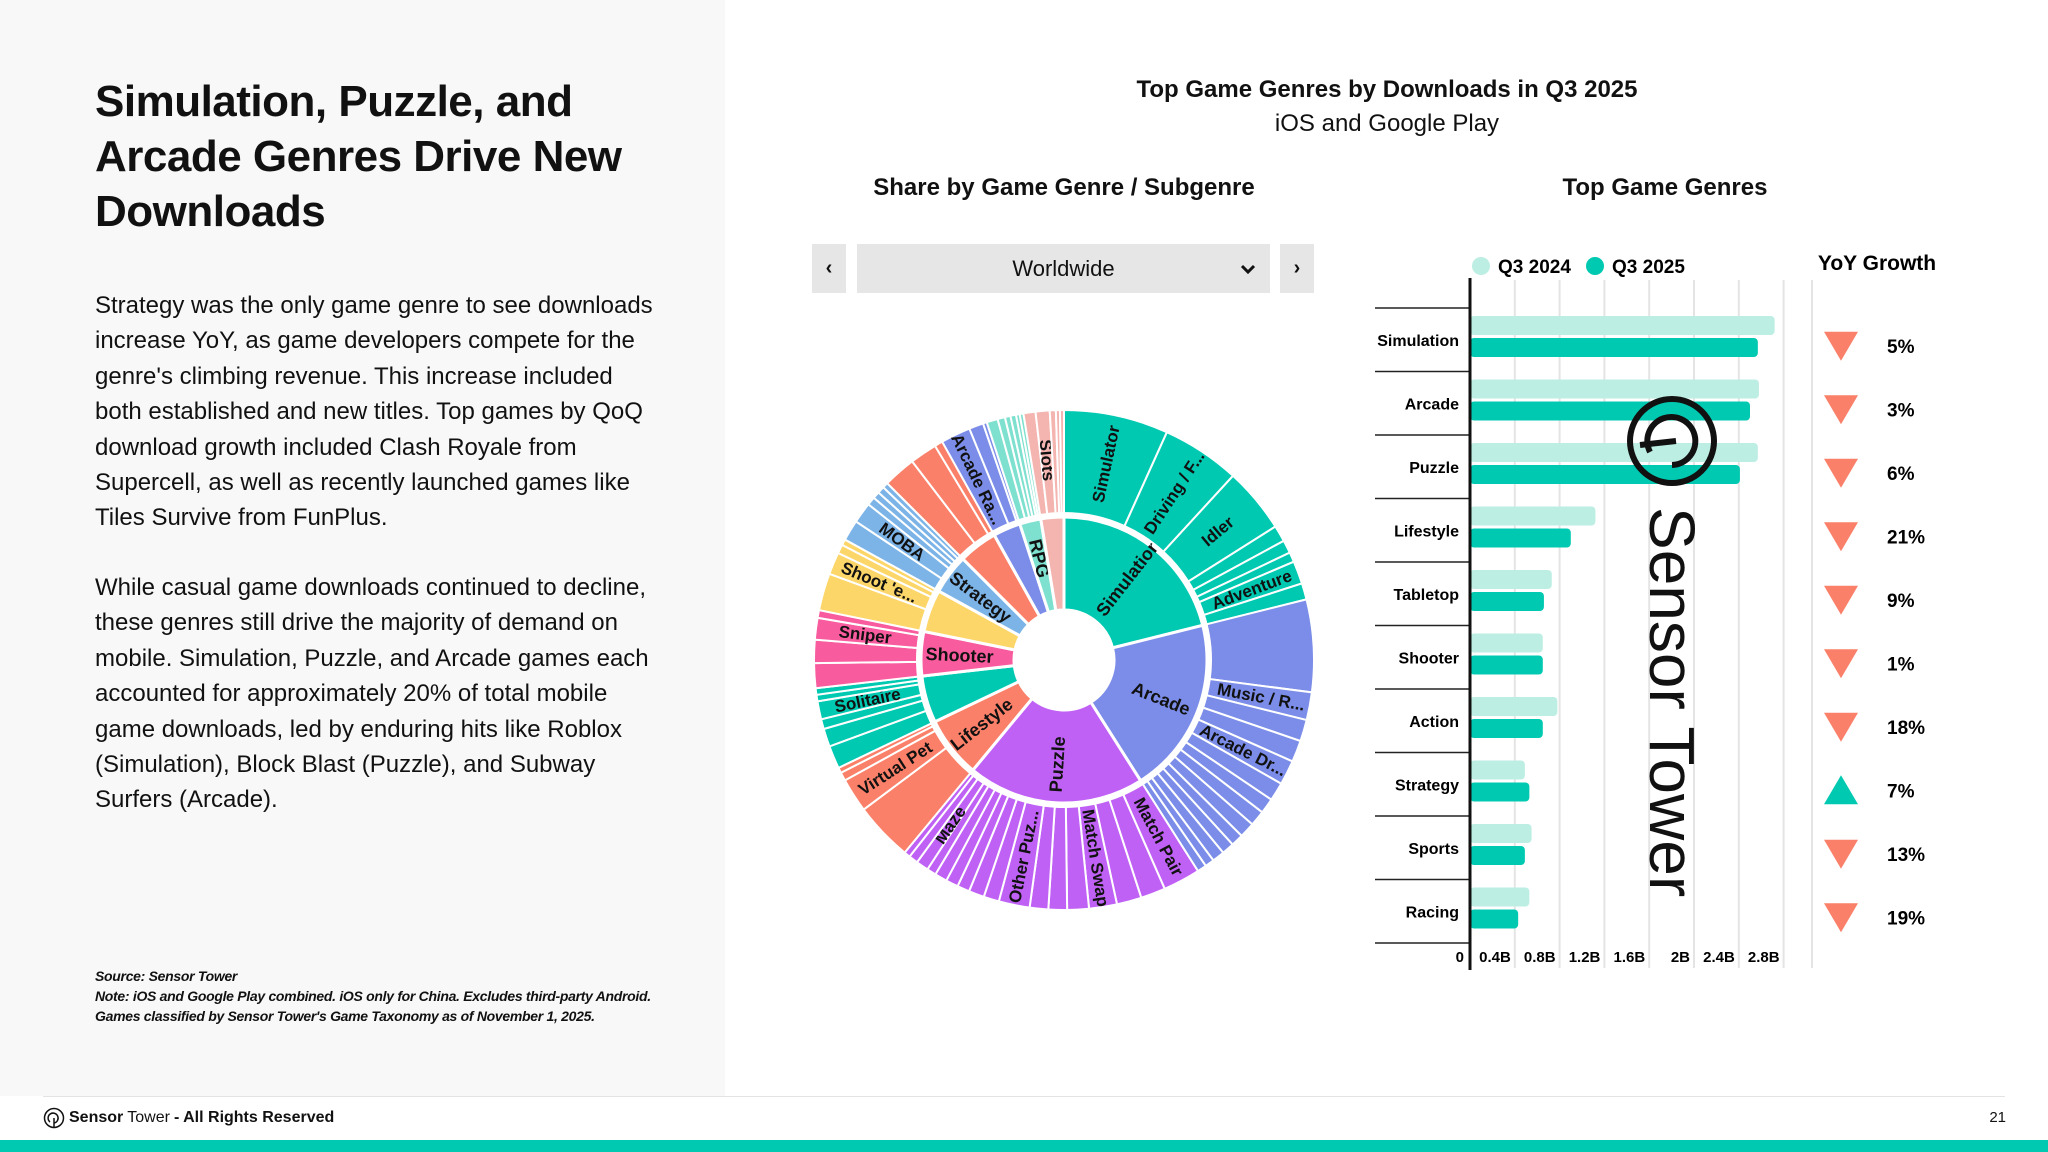 Image resolution: width=2048 pixels, height=1152 pixels. I want to click on sensor-tower-logo-icon, so click(54, 1118).